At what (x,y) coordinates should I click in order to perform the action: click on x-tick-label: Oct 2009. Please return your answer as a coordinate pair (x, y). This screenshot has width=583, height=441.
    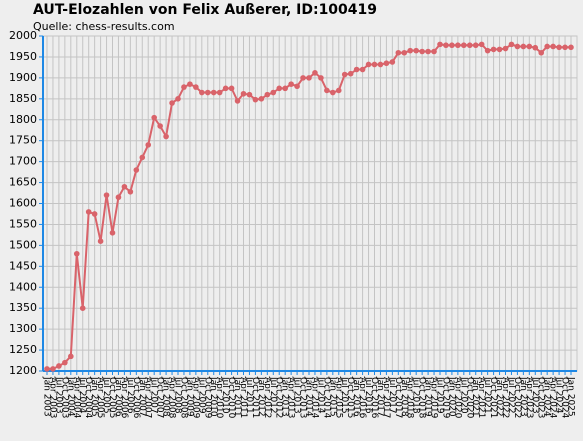
    Looking at the image, I should click on (207, 398).